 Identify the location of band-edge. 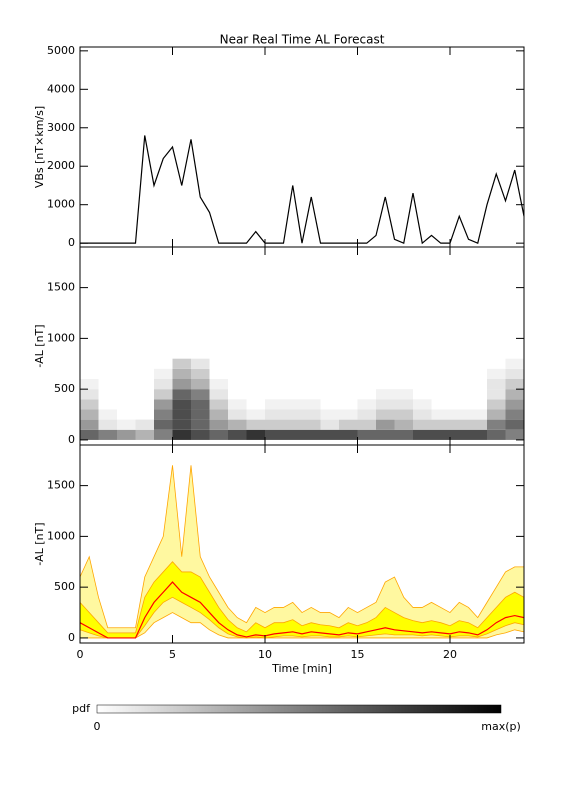
(302, 597).